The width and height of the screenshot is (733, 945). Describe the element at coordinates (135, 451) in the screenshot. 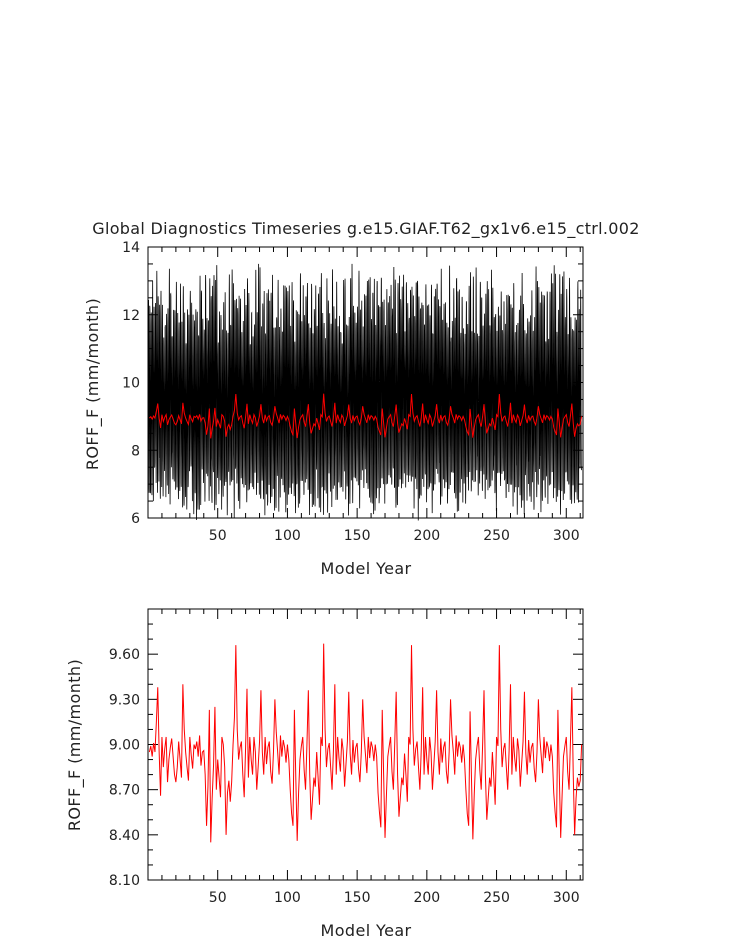

I see `y-tick-label-top: 8` at that location.